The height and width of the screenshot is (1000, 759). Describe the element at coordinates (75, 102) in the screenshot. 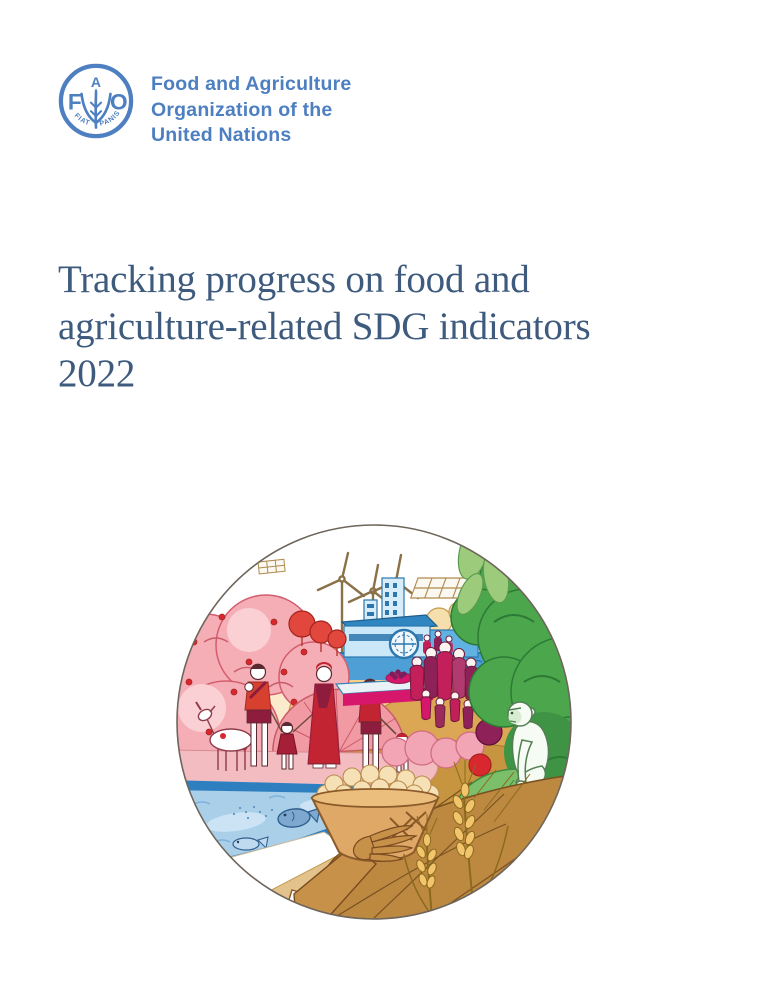

I see `logo-letter-f: F` at that location.